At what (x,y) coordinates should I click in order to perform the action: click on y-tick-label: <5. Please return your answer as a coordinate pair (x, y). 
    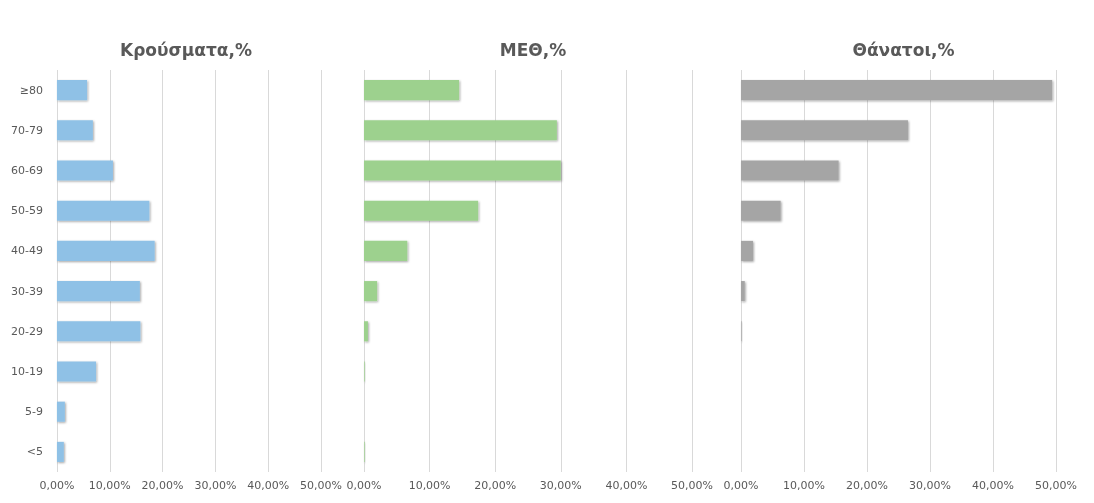
    Looking at the image, I should click on (34, 452).